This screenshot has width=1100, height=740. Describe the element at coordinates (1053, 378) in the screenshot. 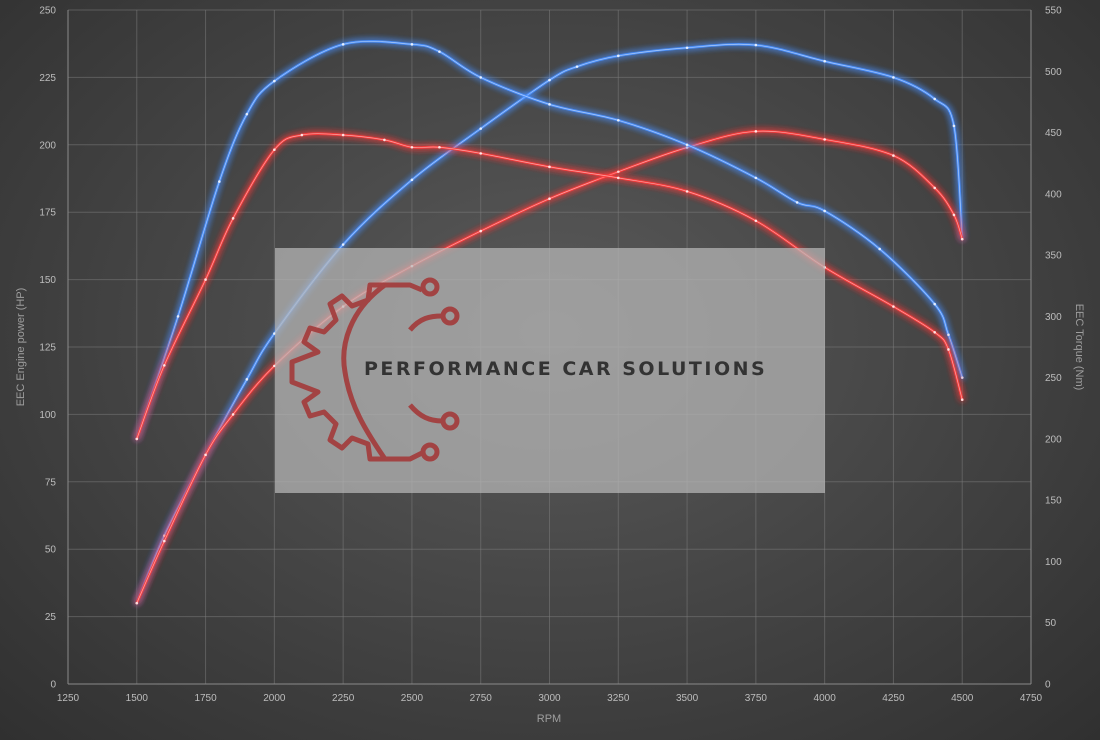

I see `y2-tick-label: 250` at that location.